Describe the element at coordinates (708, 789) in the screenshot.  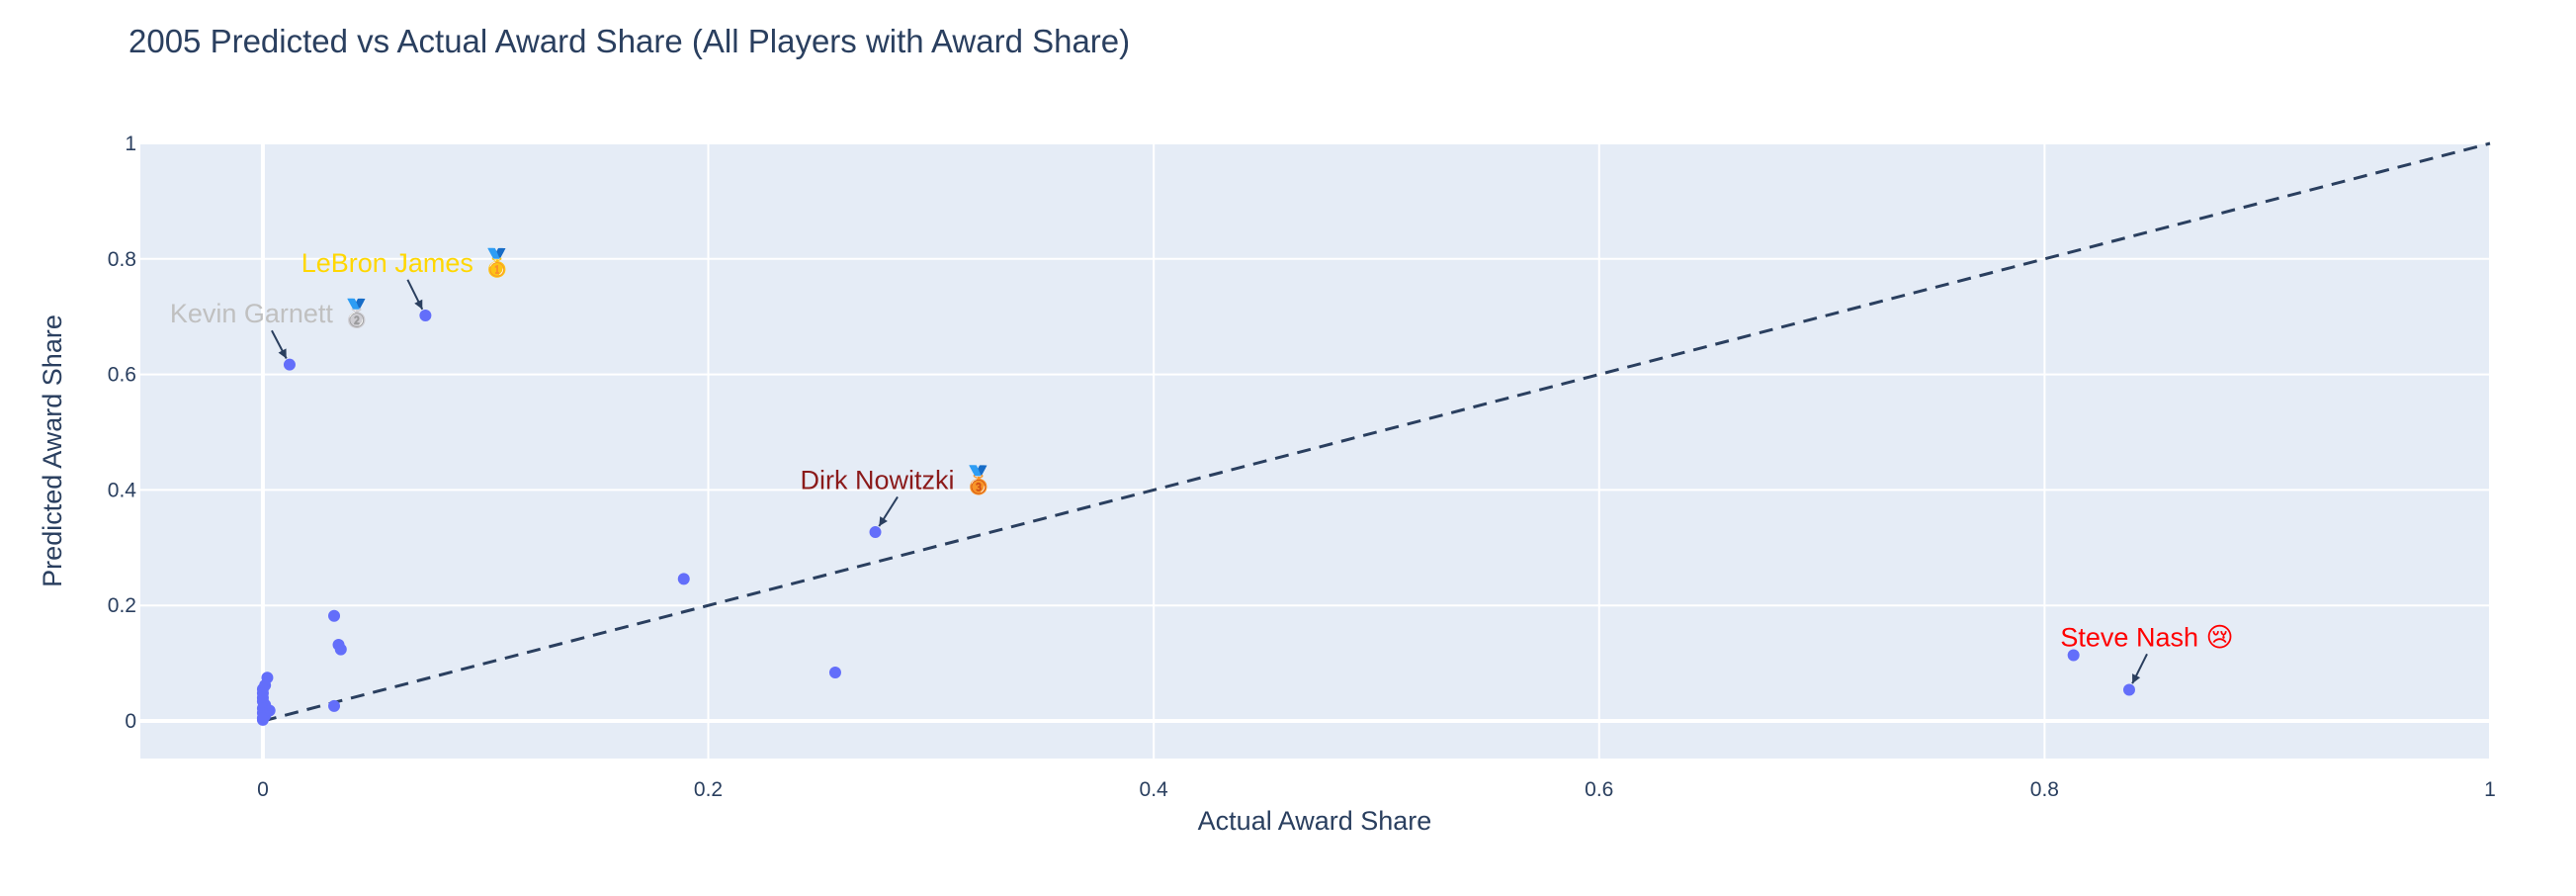
I see `x-tick-label: 0.2` at that location.